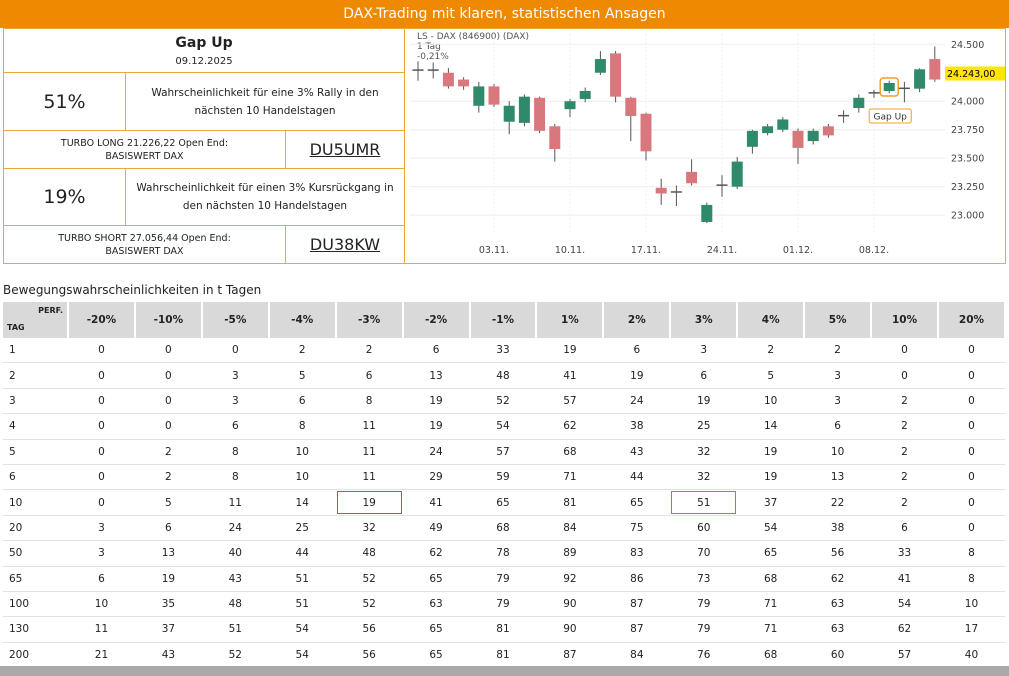  Describe the element at coordinates (971, 74) in the screenshot. I see `last-price-label: 24.243,00` at that location.